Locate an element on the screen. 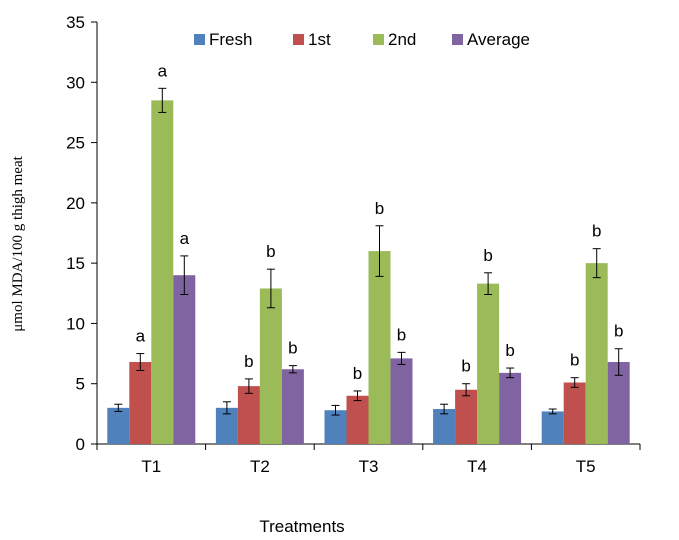 The width and height of the screenshot is (679, 540). legend-item: Average is located at coordinates (491, 39).